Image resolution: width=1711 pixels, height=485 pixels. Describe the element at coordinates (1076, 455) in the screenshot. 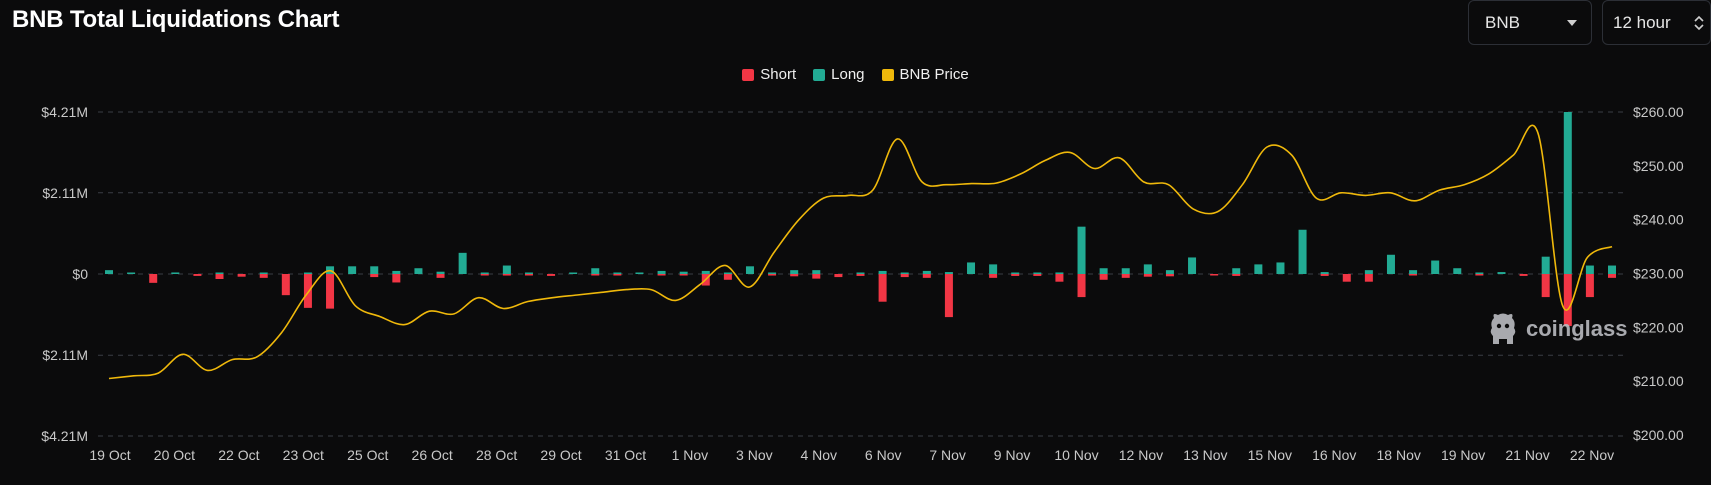

I see `x-tick-label: 10 Nov` at that location.